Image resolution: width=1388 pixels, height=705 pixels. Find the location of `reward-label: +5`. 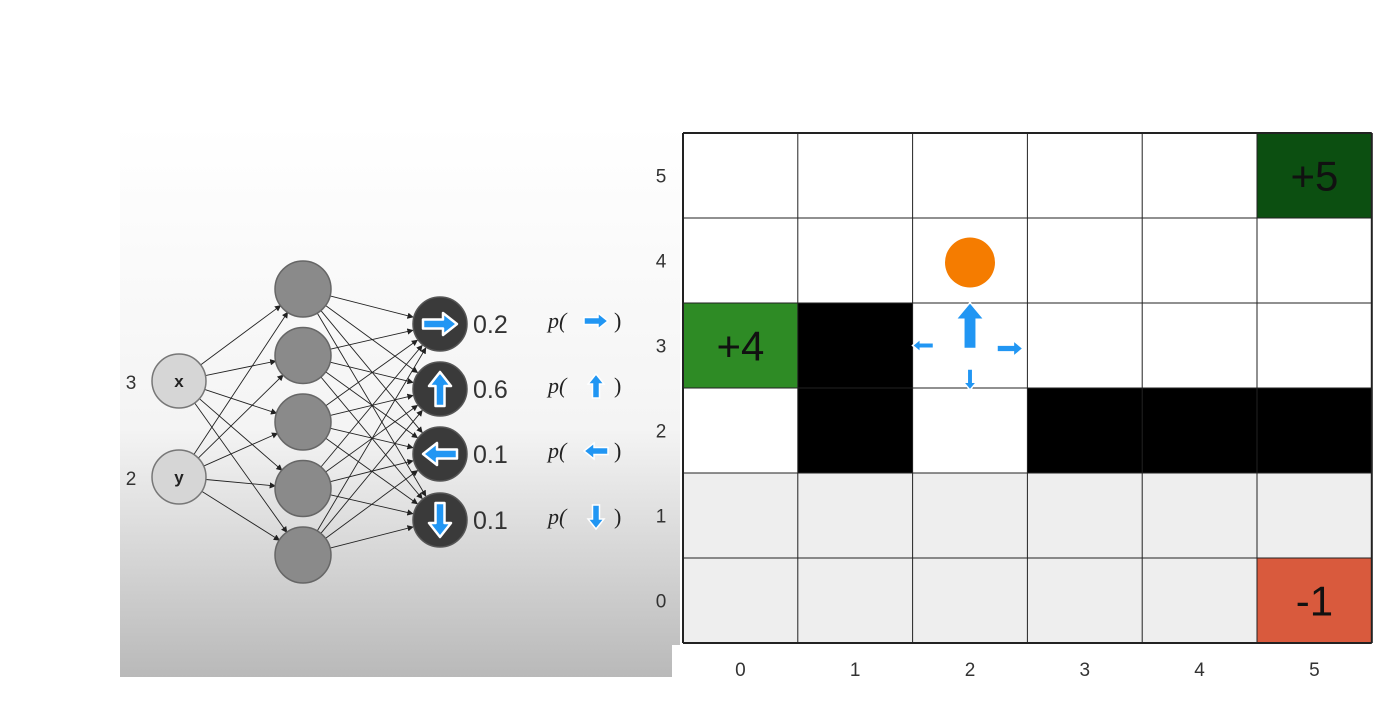

reward-label: +5 is located at coordinates (1314, 176).